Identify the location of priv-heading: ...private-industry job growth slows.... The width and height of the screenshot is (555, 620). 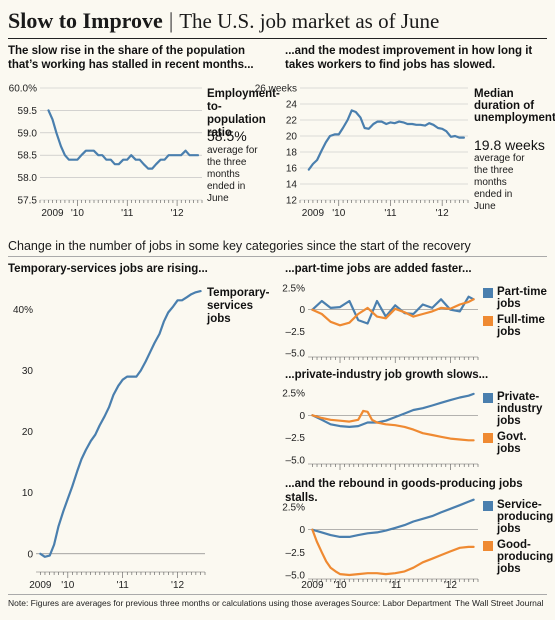
(387, 375).